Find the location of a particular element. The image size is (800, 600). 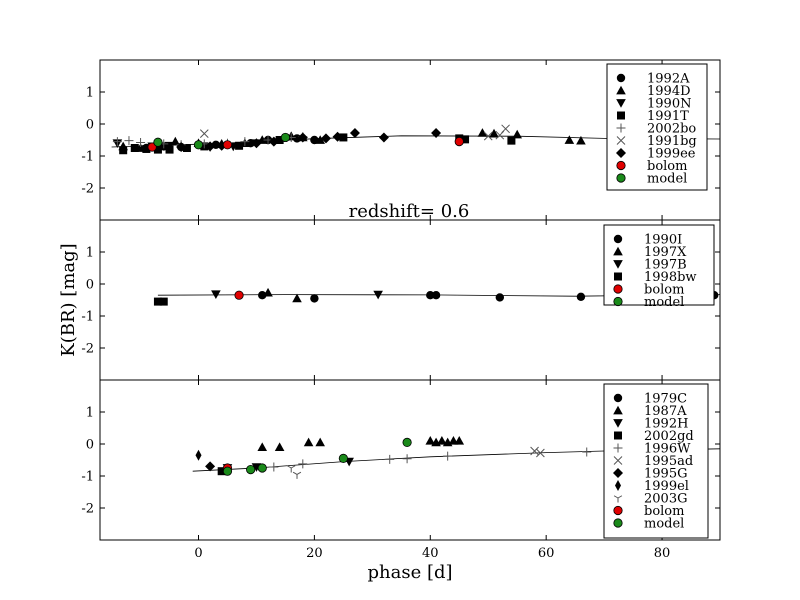

legend-label: 1999ee is located at coordinates (671, 154).